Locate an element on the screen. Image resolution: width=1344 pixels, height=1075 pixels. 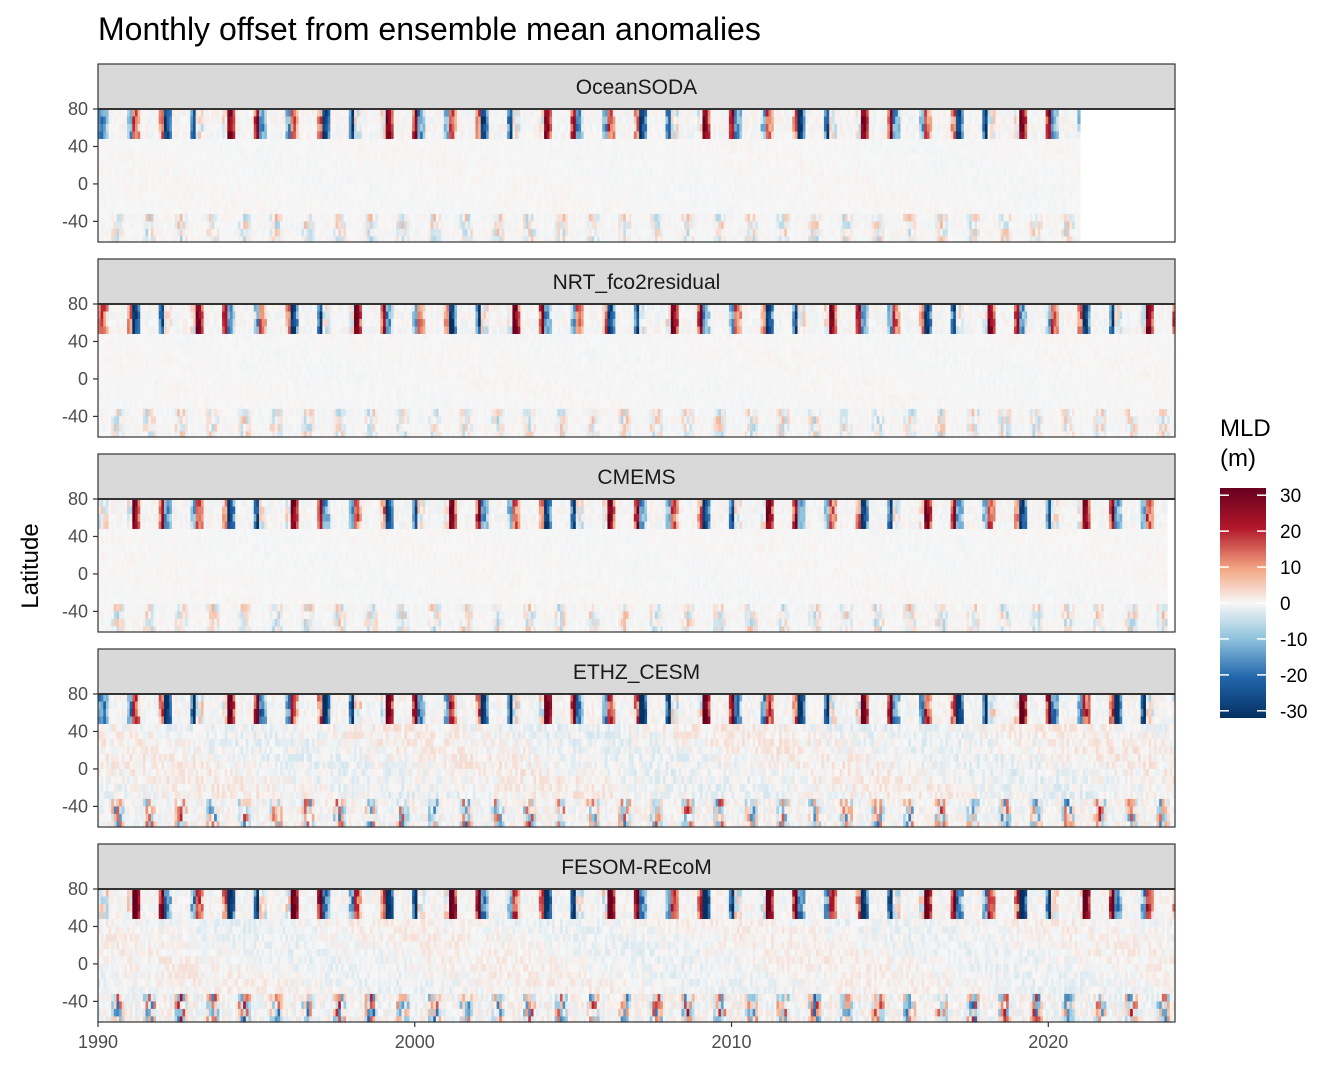
facet-strip-label: NRT_fco2residual is located at coordinates (637, 282).